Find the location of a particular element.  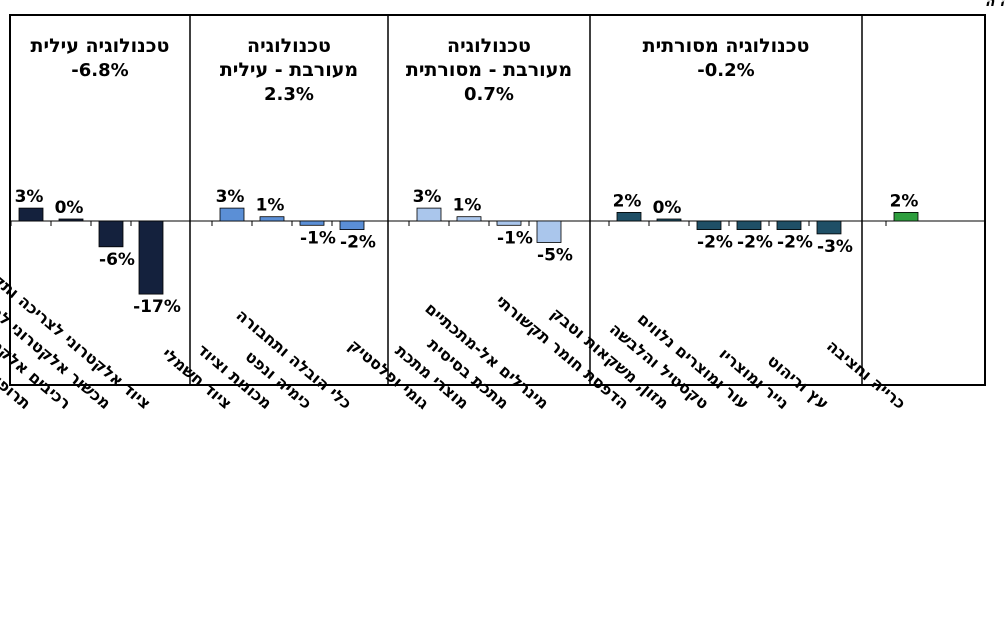

group-title: טכנולוגיה עילית is located at coordinates (100, 46).